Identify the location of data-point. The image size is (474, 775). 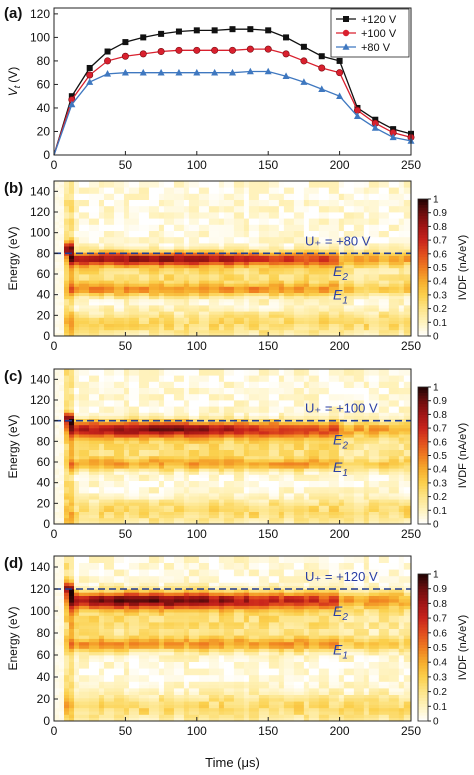
(143, 54).